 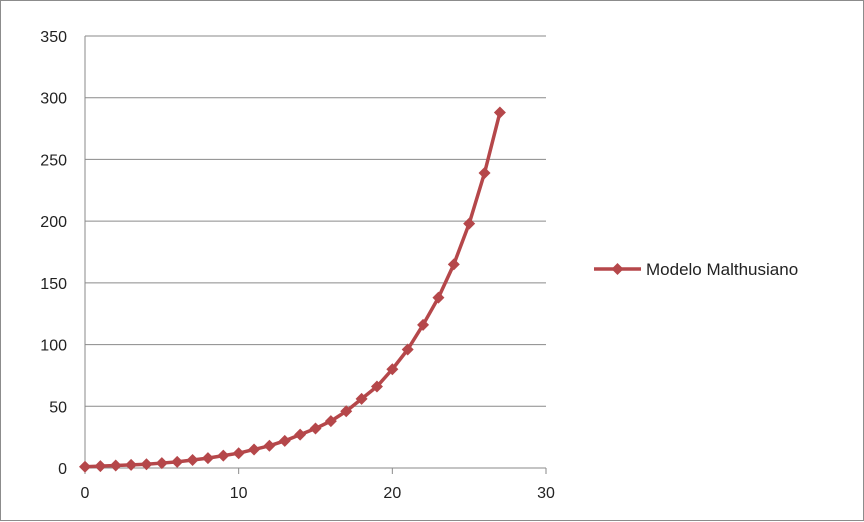 I want to click on y-tick-label-150: 150, so click(x=53, y=284).